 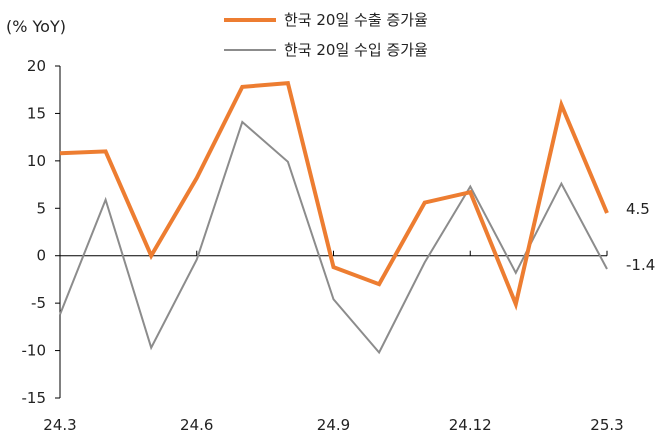 What do you see at coordinates (333, 425) in the screenshot?
I see `x-tick-label: 24.9` at bounding box center [333, 425].